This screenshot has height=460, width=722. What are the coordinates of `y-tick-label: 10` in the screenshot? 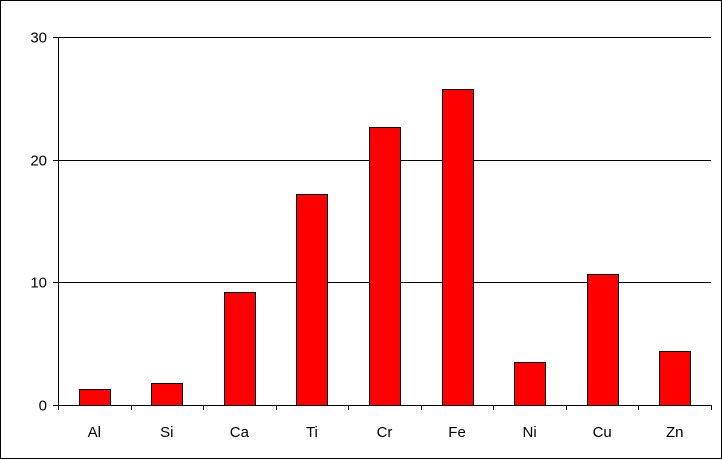 It's located at (38, 283).